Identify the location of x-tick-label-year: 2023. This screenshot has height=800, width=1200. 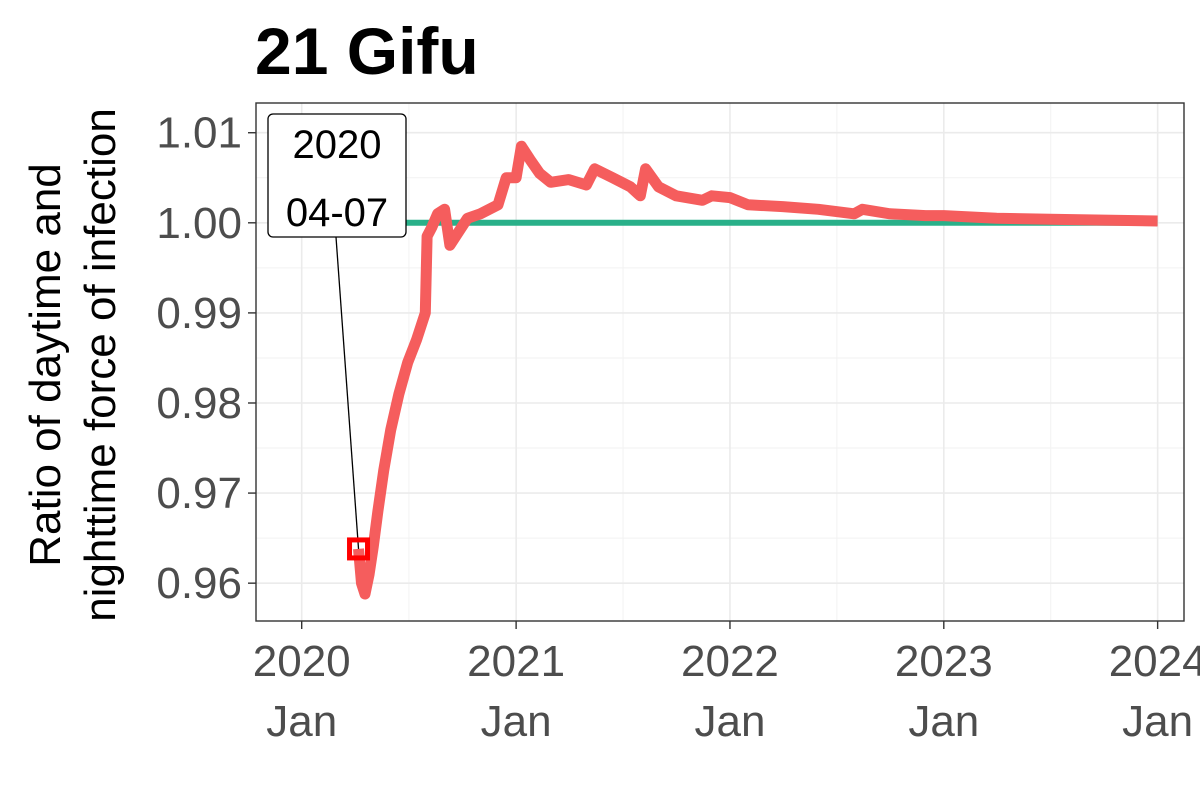
(944, 661).